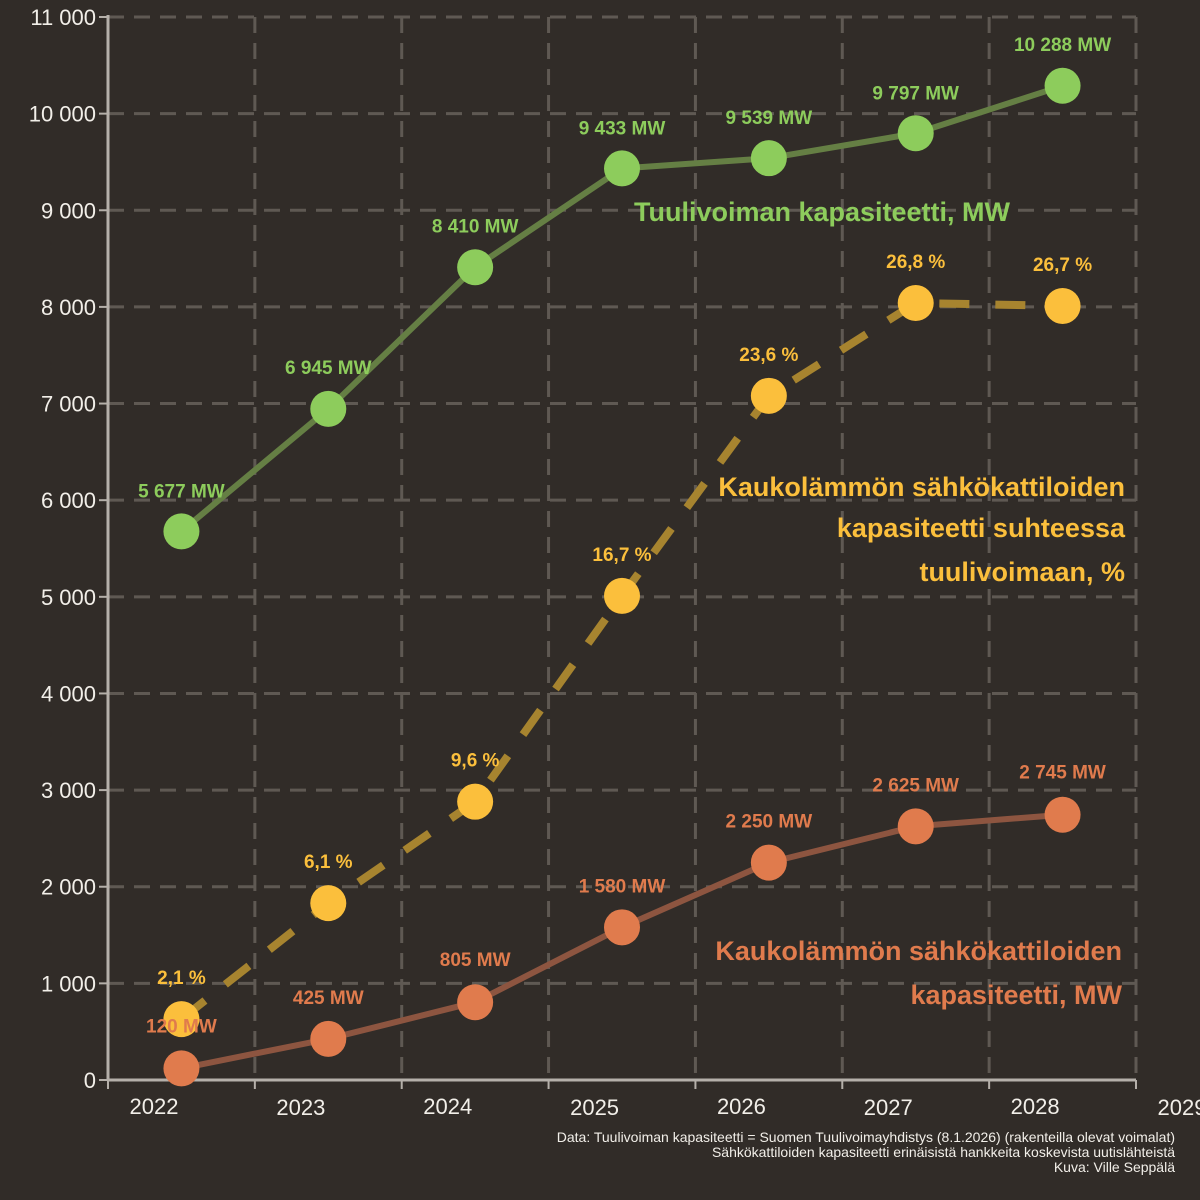  Describe the element at coordinates (90, 1080) in the screenshot. I see `y-tick-label: 0` at that location.